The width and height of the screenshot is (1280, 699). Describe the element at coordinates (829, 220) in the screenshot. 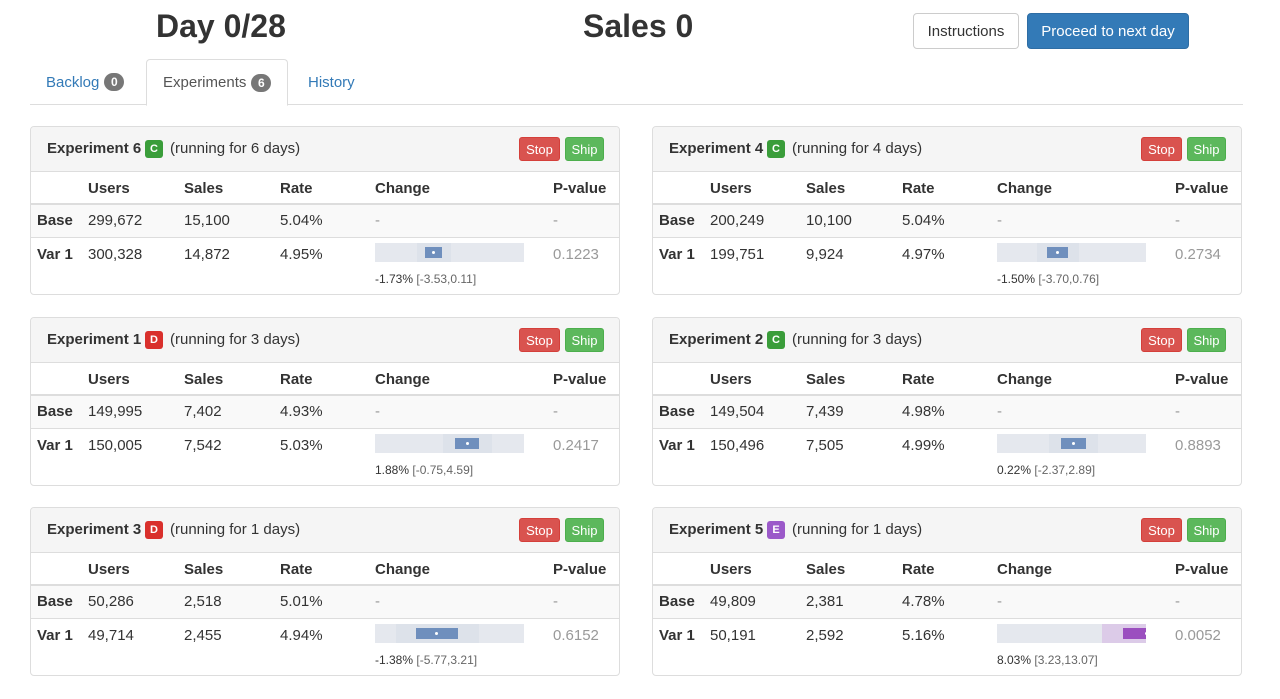

I see `sales-value: 10,100` at that location.